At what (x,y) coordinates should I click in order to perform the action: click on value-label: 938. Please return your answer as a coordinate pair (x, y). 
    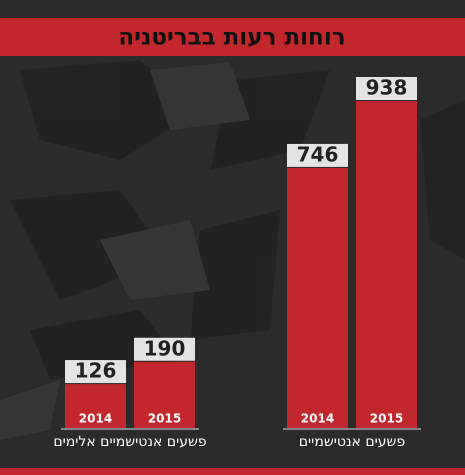
    Looking at the image, I should click on (387, 88).